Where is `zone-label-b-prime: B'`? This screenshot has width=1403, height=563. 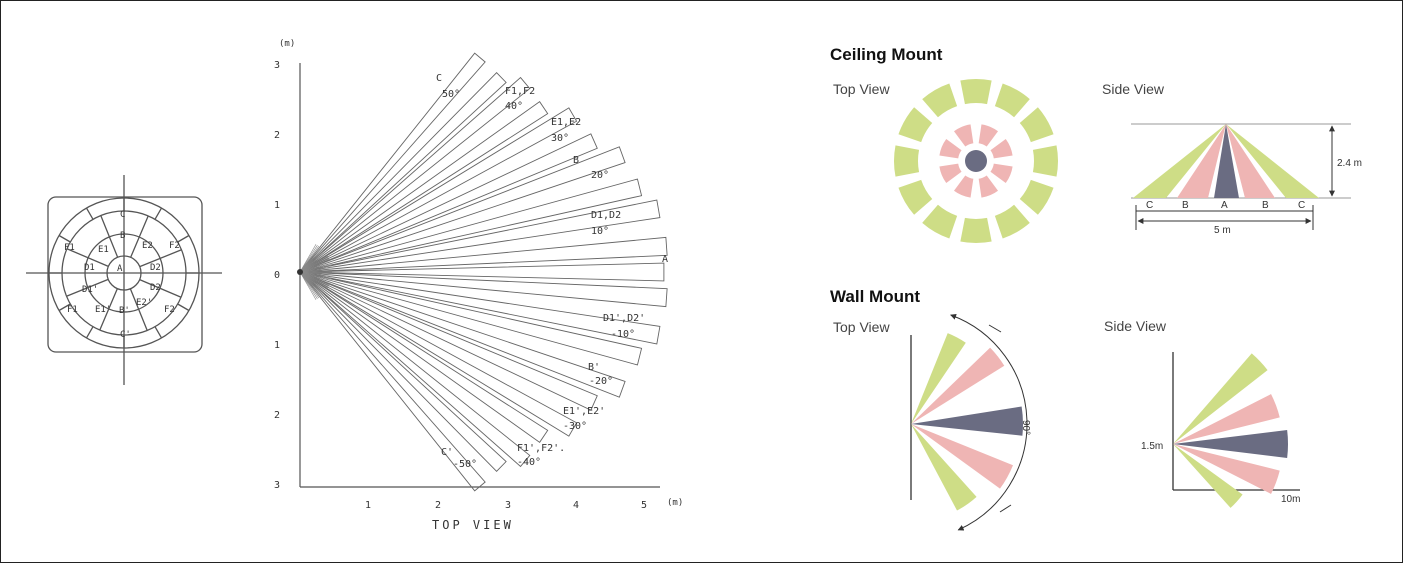
zone-label-b-prime: B' is located at coordinates (124, 311).